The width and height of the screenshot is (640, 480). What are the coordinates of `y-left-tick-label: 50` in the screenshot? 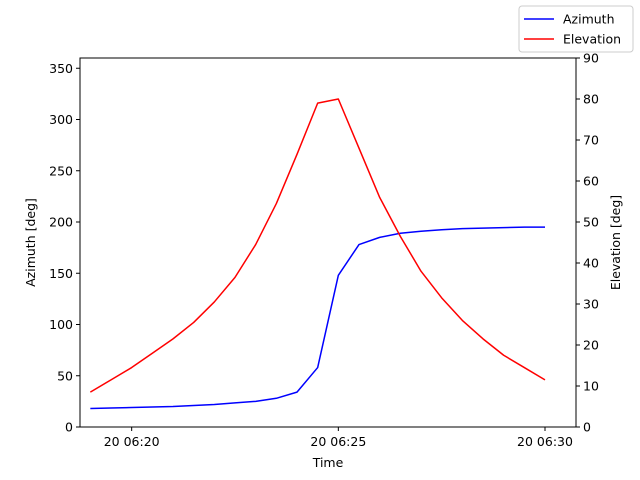 It's located at (65, 375).